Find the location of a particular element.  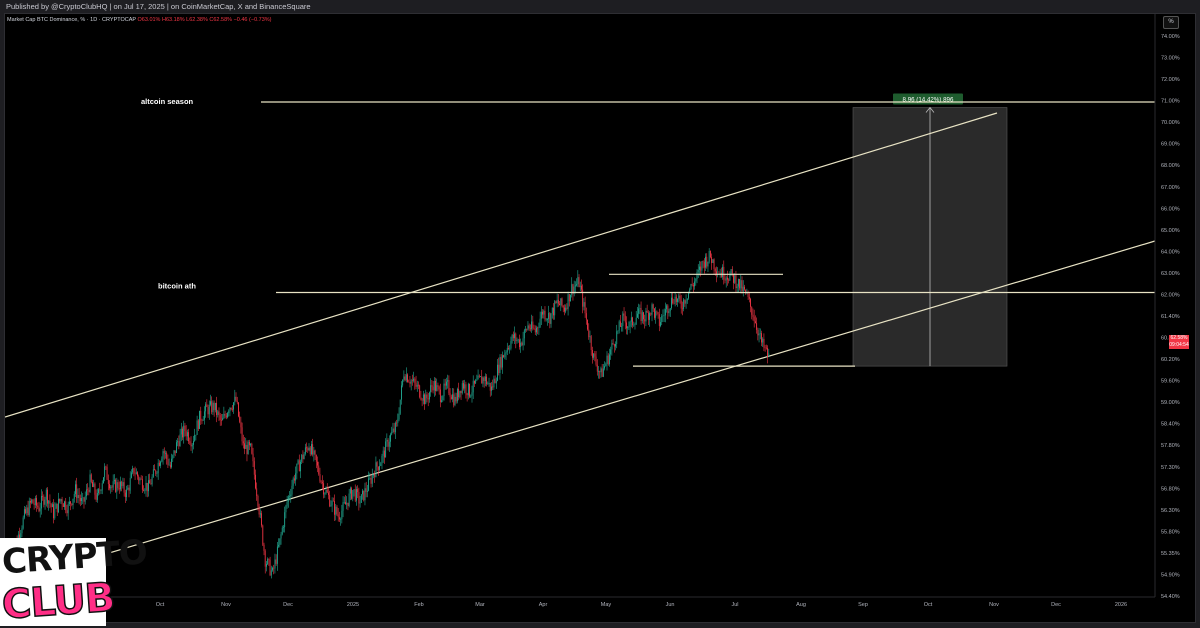

percent-scale-button: % is located at coordinates (1171, 22).